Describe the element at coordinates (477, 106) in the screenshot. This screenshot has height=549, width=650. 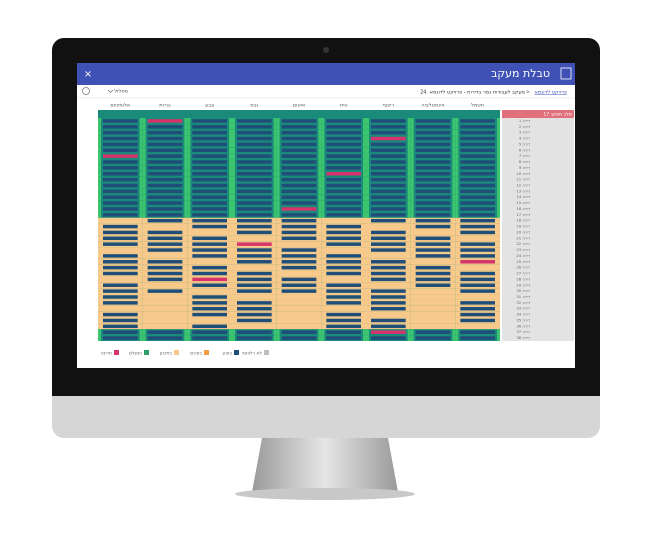
I see `column-header: חשמל` at that location.